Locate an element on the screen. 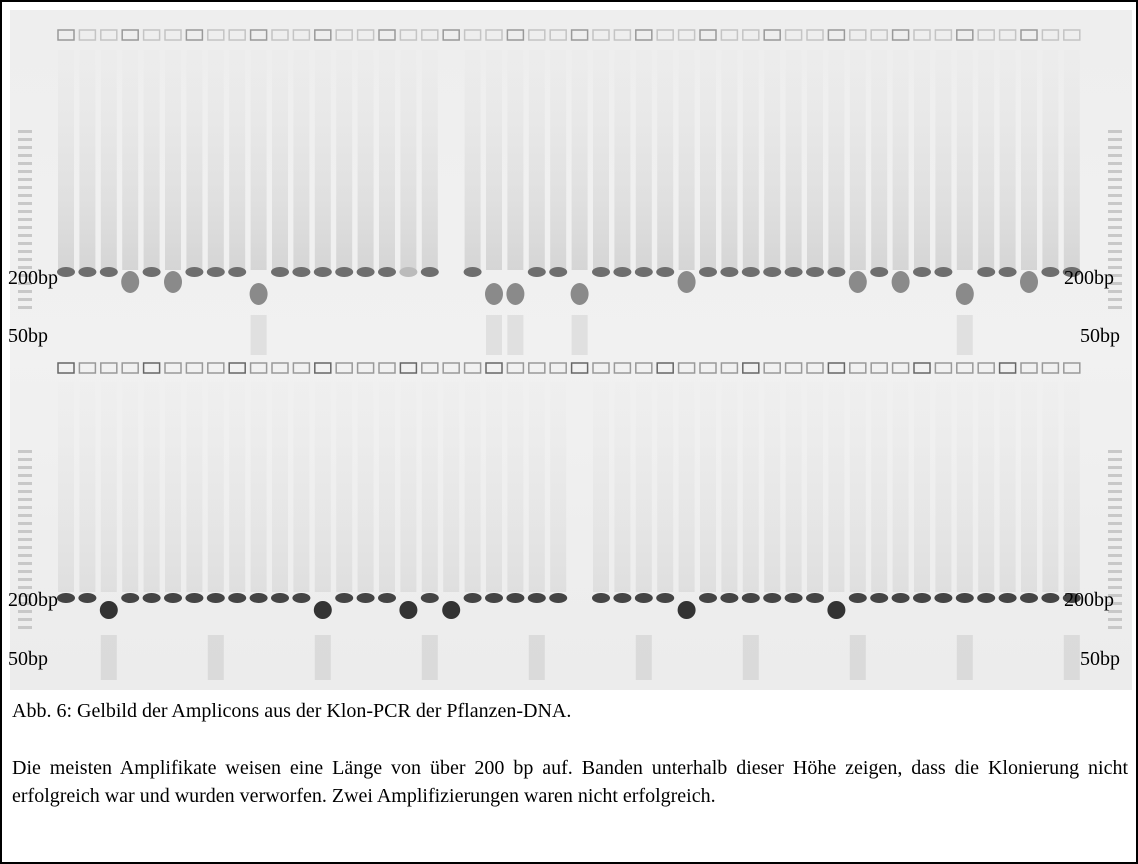 The image size is (1138, 864). marker-label: 200bp is located at coordinates (33, 278).